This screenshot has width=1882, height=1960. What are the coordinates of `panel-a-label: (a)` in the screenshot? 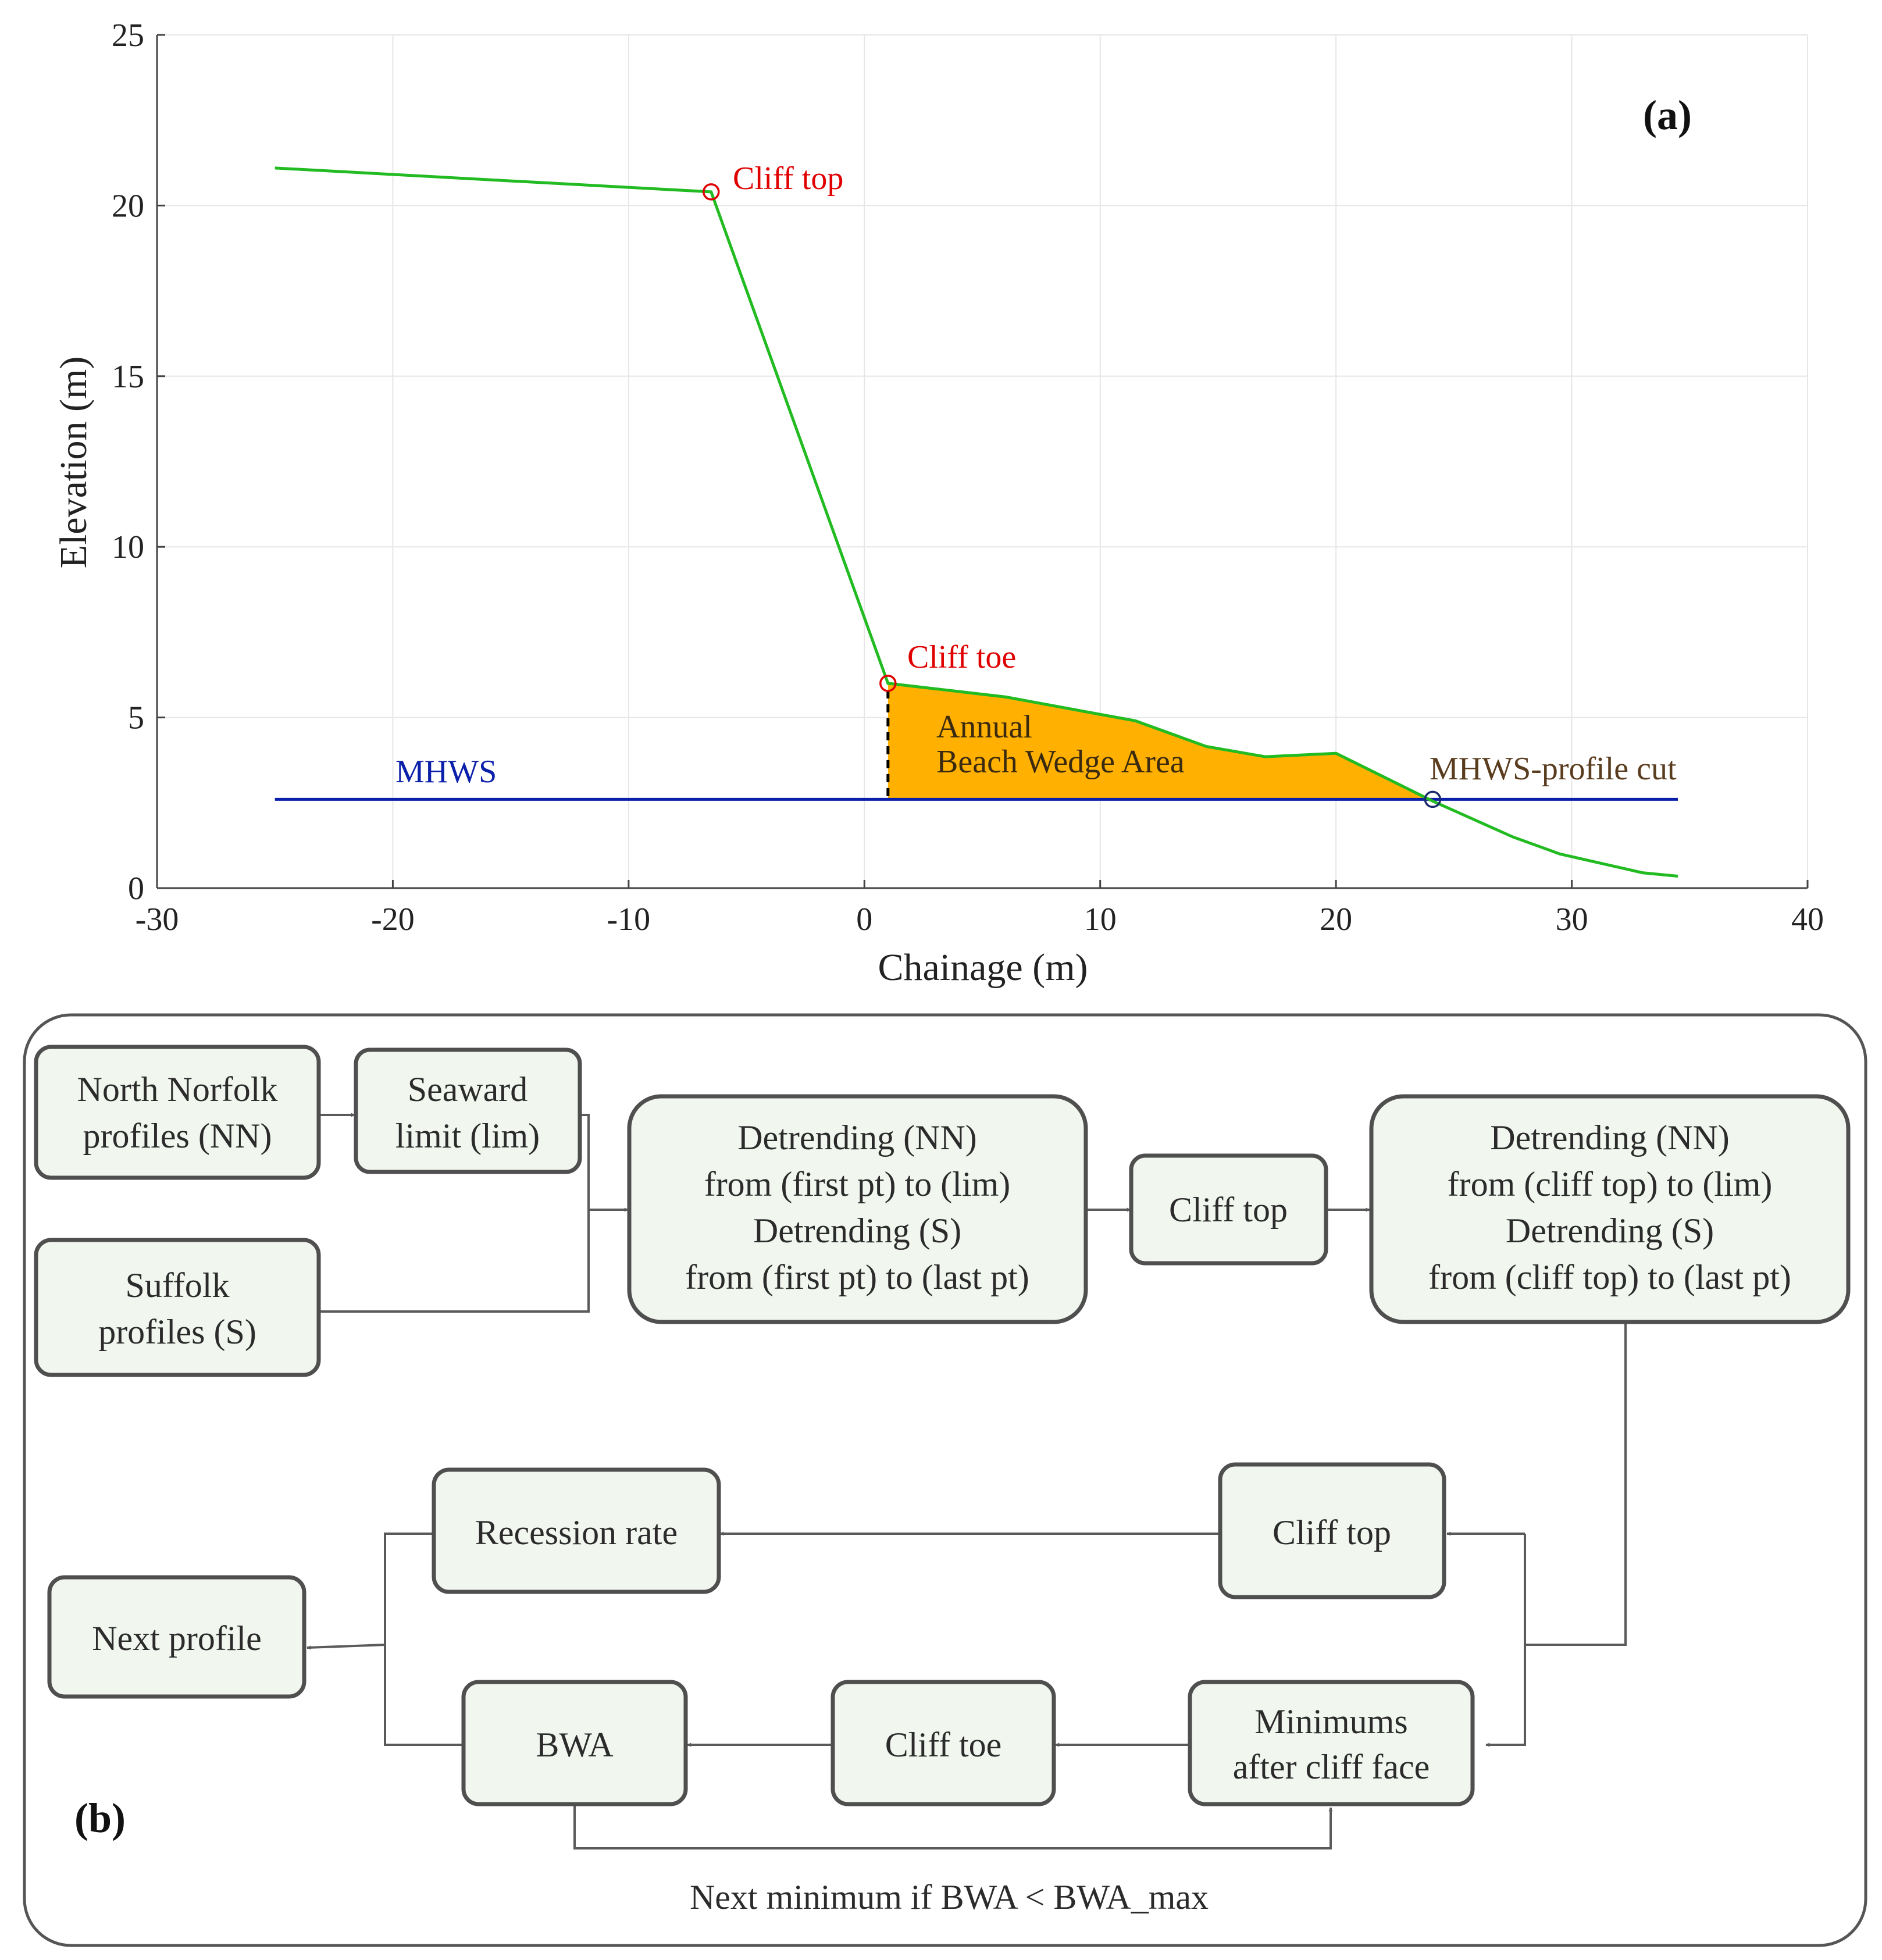 It's located at (1667, 115).